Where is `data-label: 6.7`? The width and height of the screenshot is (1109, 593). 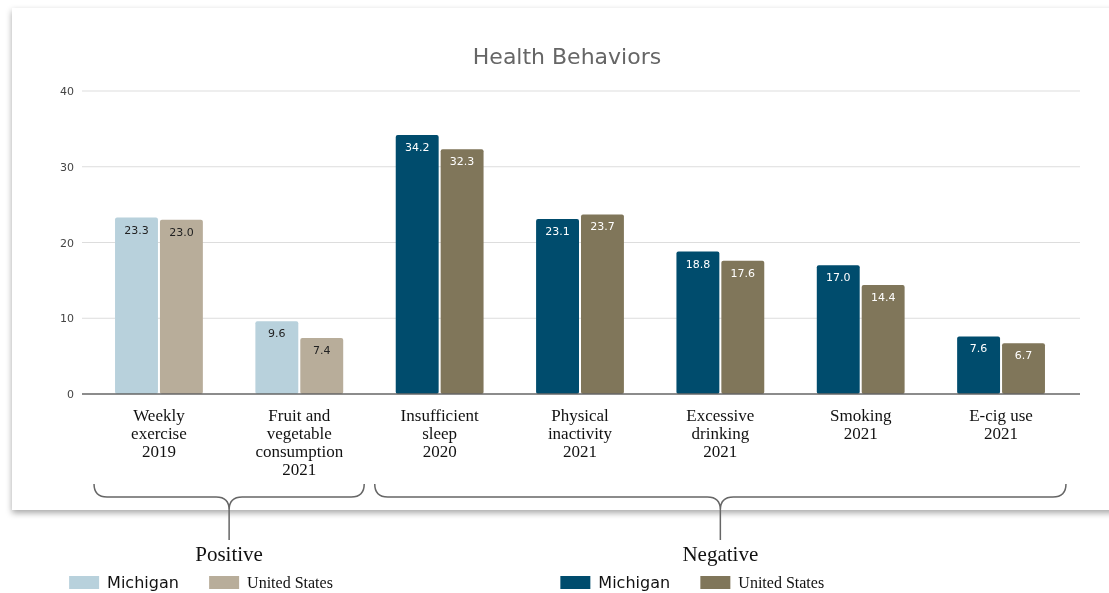
data-label: 6.7 is located at coordinates (1023, 356).